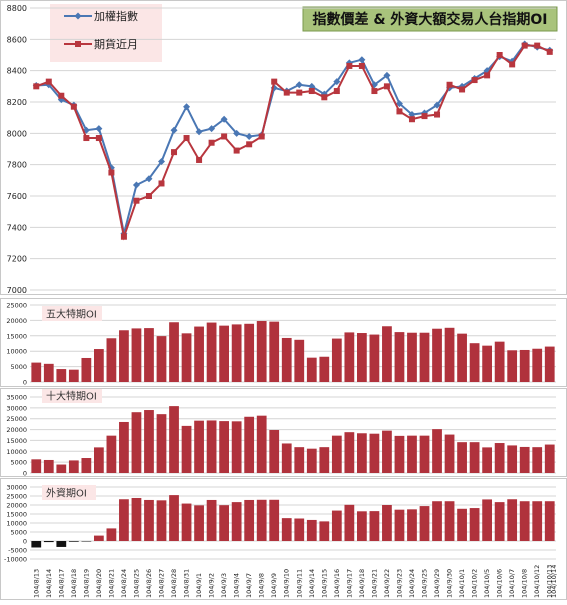 This screenshot has width=567, height=605. Describe the element at coordinates (106, 33) in the screenshot. I see `legend-box` at that location.